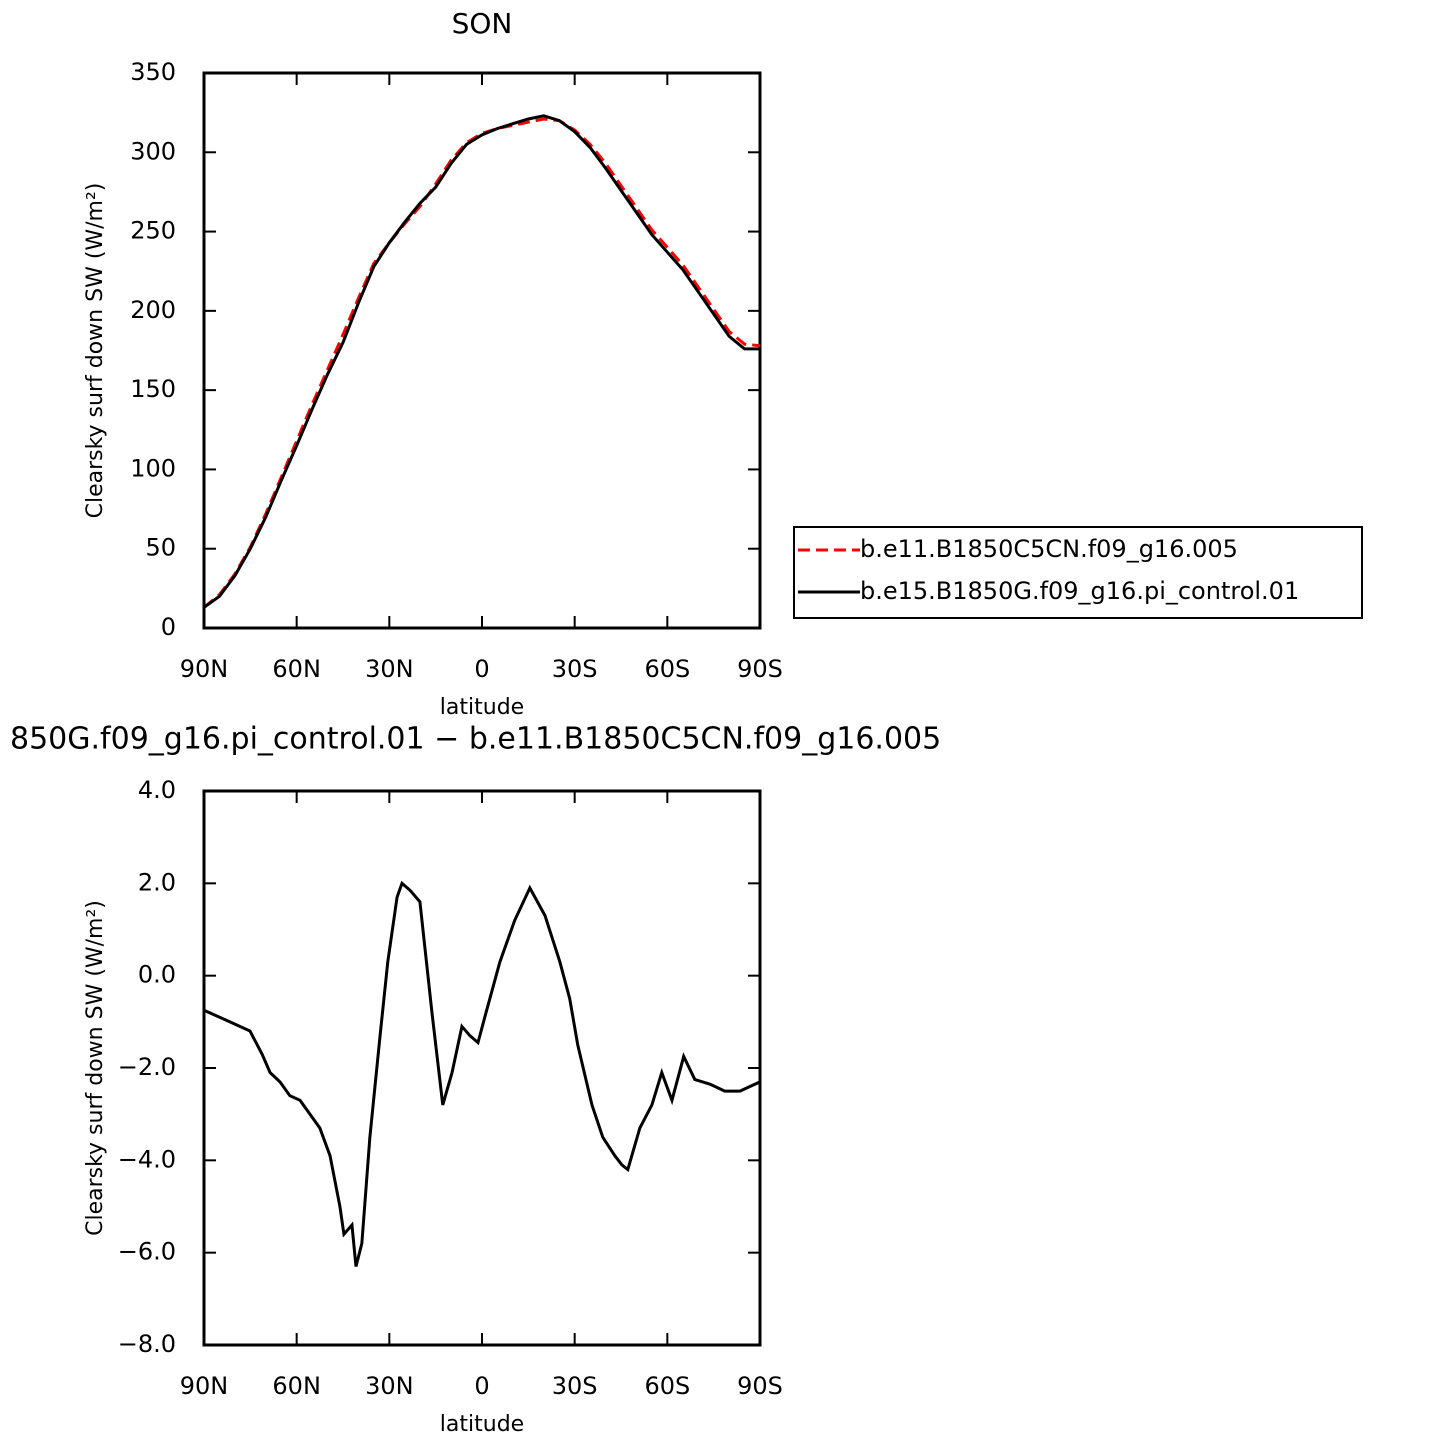 Image resolution: width=1447 pixels, height=1447 pixels. I want to click on y-tick-label: 0.0, so click(157, 975).